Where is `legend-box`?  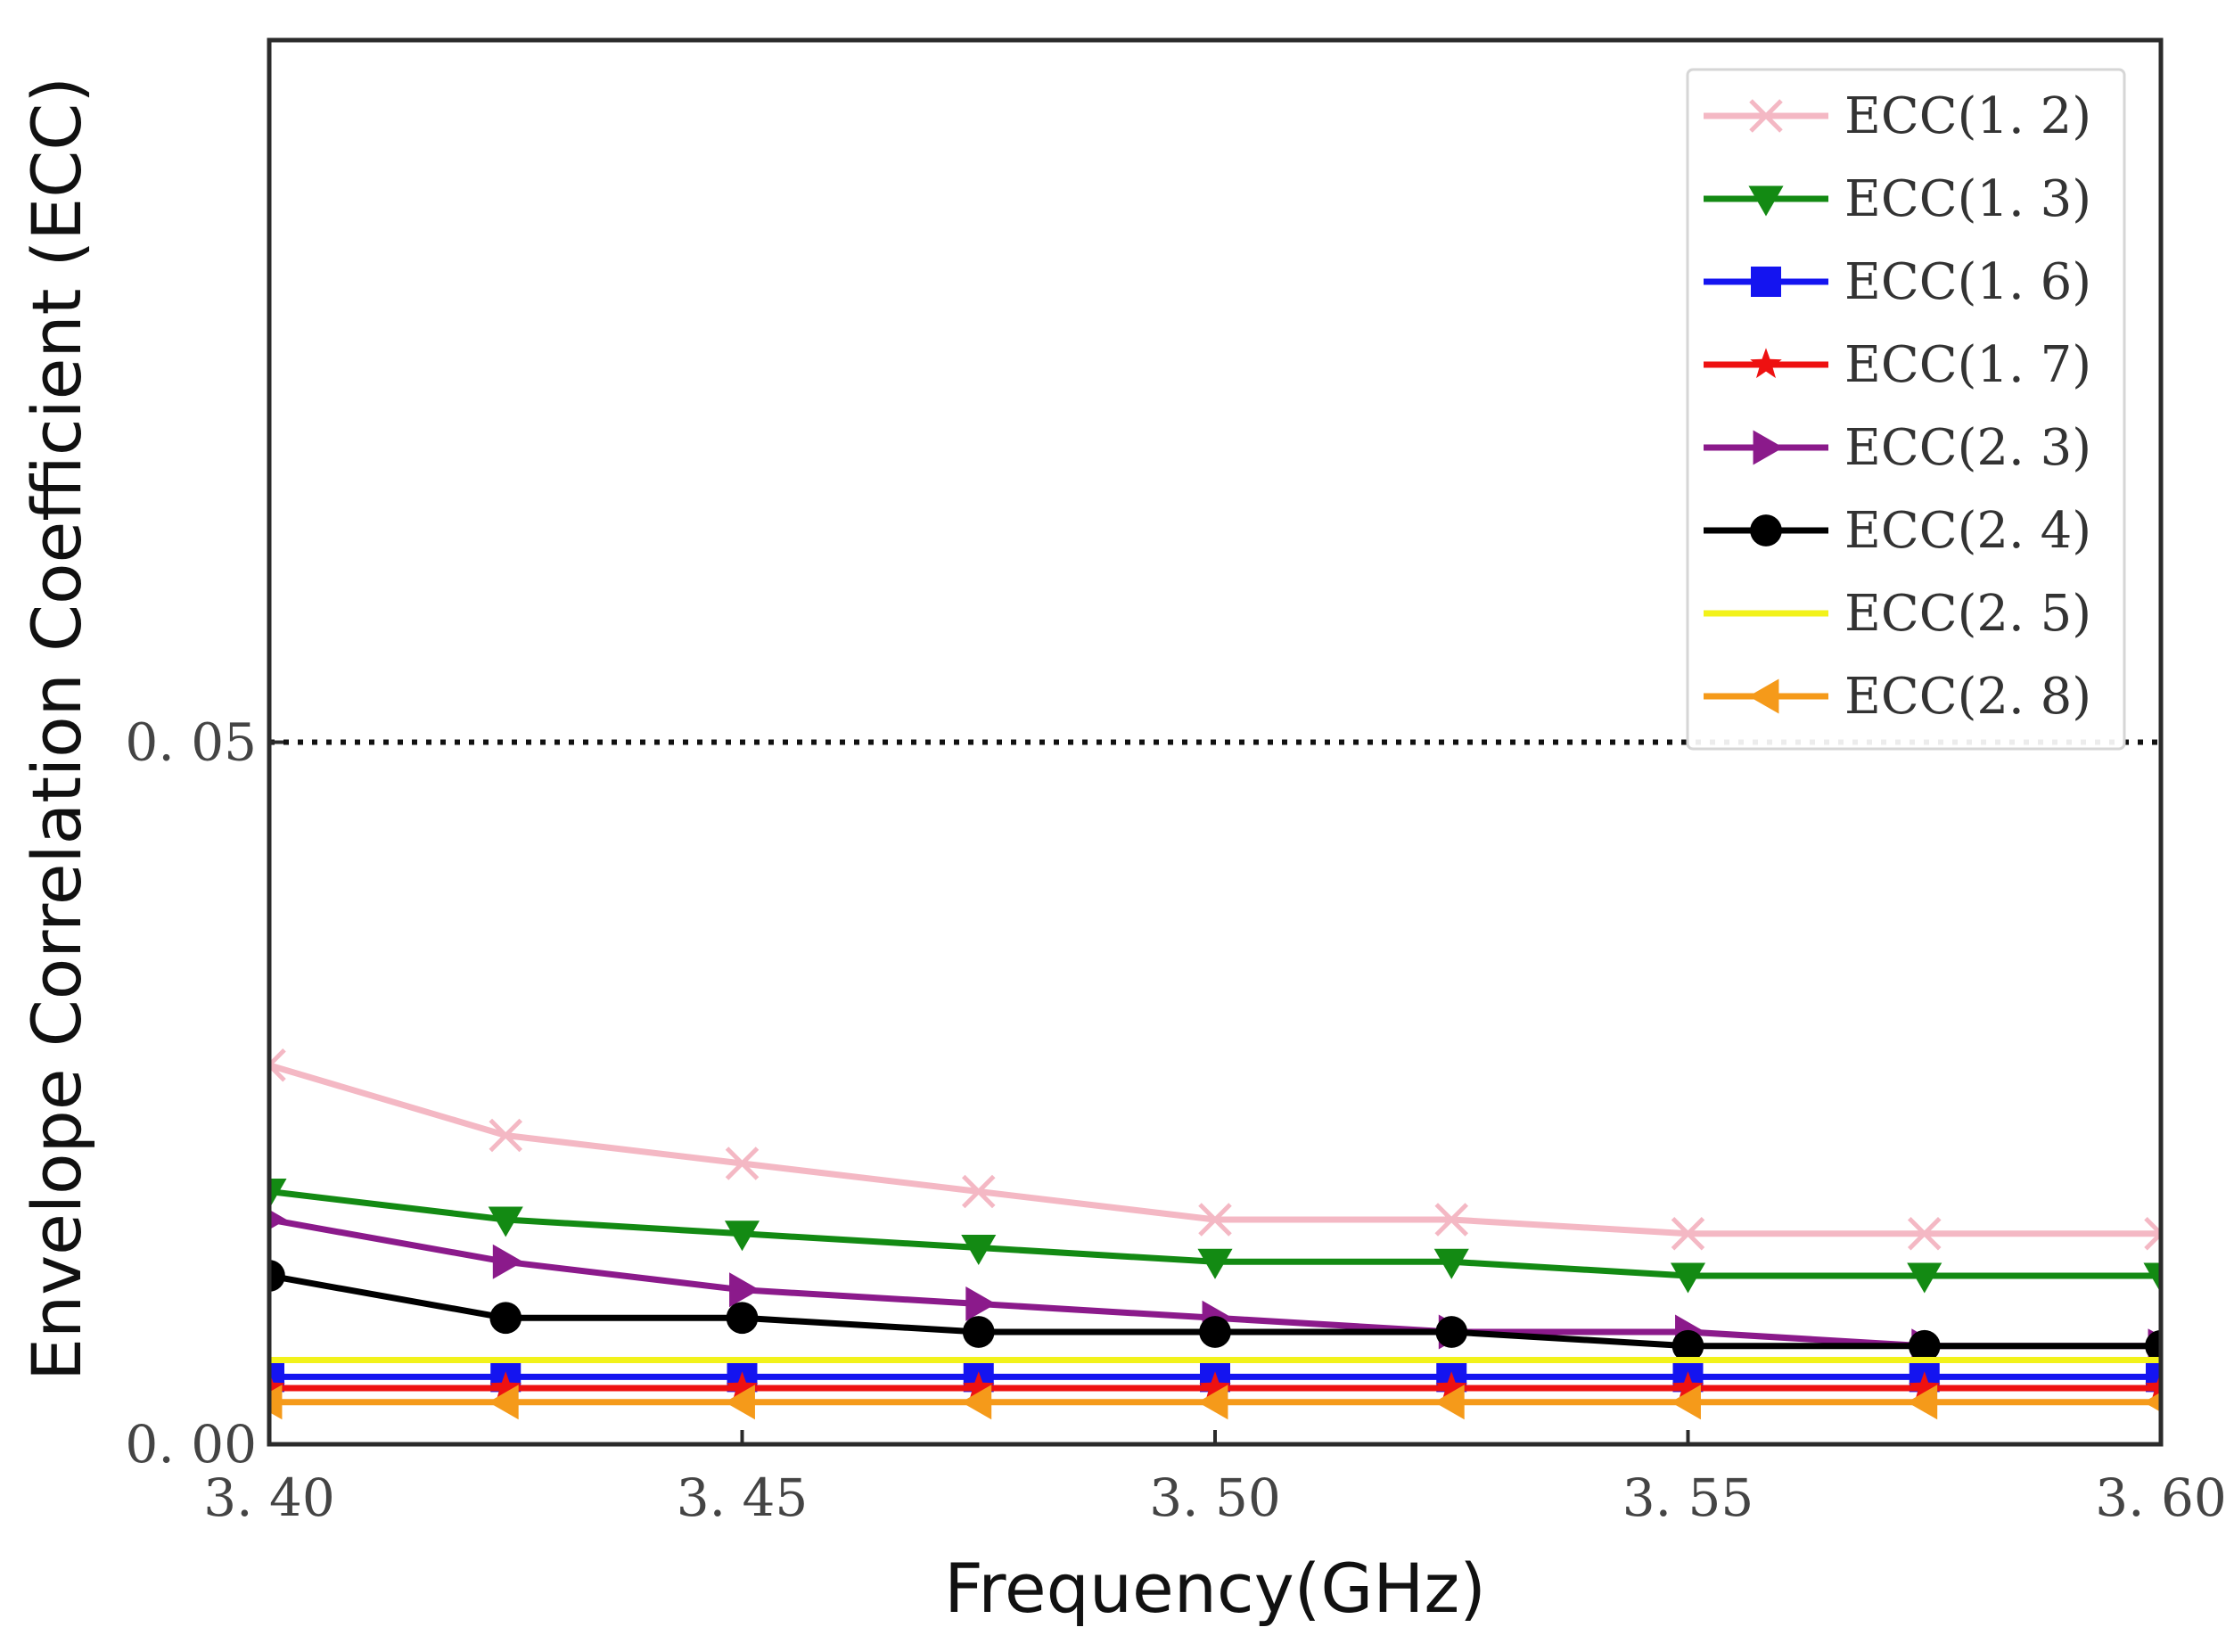
legend-box is located at coordinates (1906, 409).